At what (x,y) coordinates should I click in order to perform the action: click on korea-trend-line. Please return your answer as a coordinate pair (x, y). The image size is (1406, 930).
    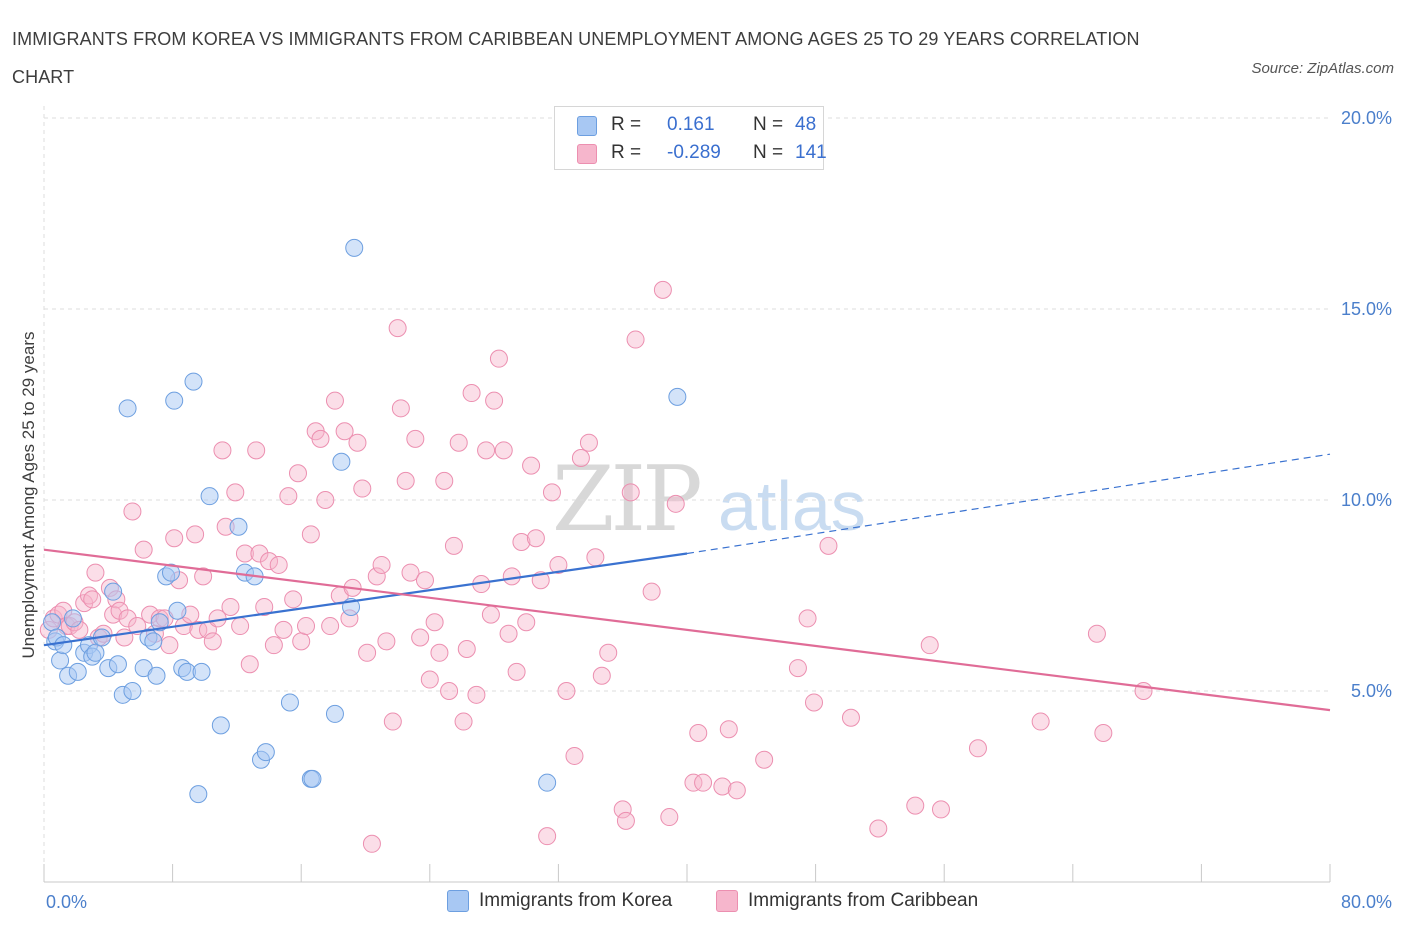
    Looking at the image, I should click on (365, 599).